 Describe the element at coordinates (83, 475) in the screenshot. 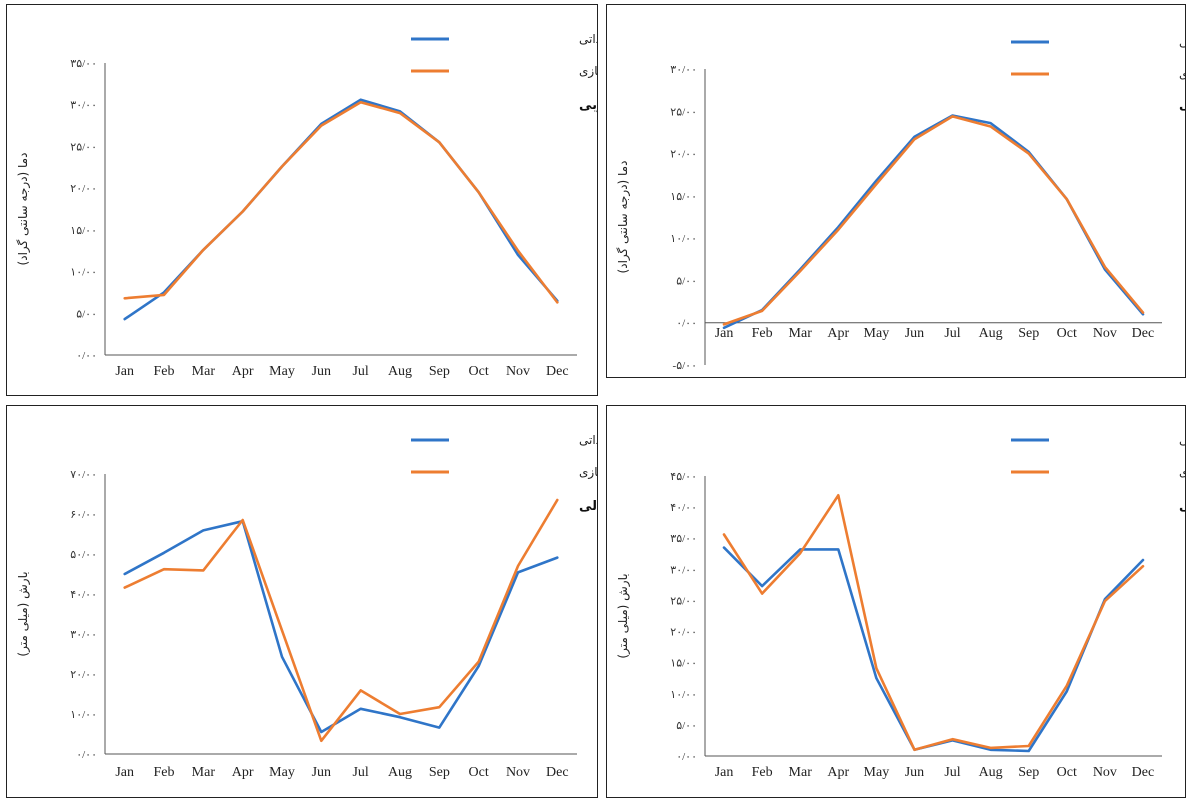

I see `y-tick-label: ۷۰/۰۰` at that location.